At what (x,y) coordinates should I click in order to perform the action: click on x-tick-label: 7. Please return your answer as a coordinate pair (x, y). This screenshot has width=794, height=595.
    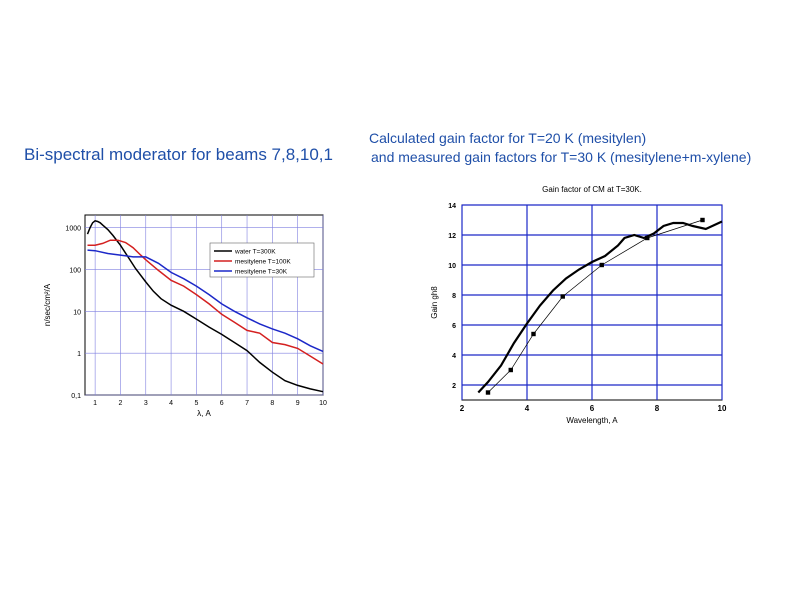
    Looking at the image, I should click on (247, 403).